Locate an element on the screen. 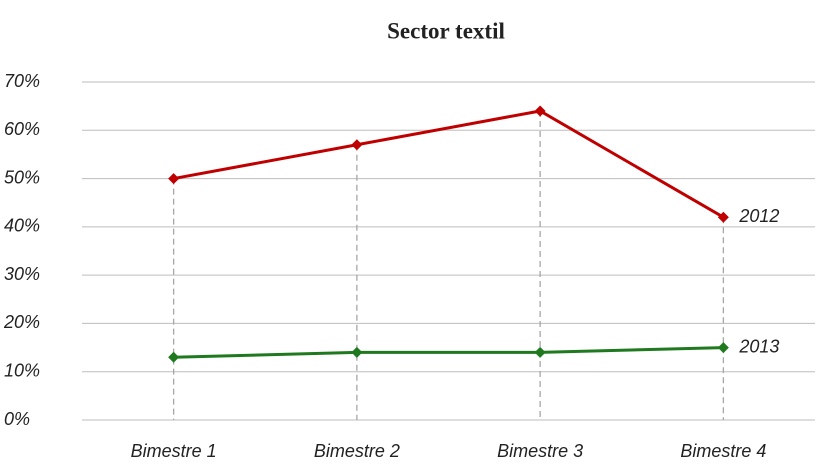 This screenshot has width=816, height=468. x-tick-label: Bimestre 2 is located at coordinates (357, 451).